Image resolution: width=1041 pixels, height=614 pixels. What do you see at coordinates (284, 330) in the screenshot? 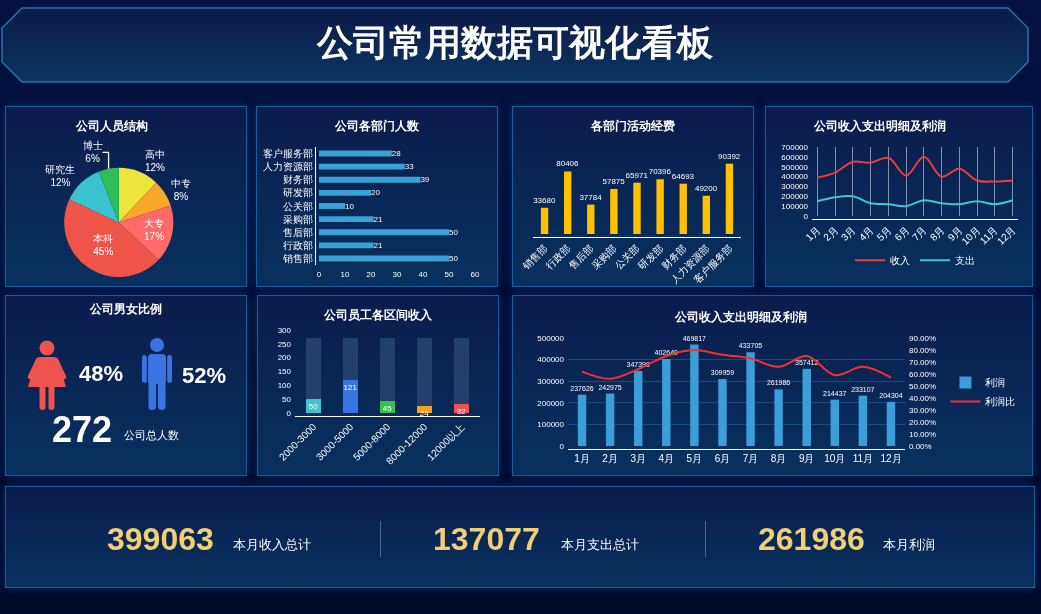
I see `y-tick-label: 300` at bounding box center [284, 330].